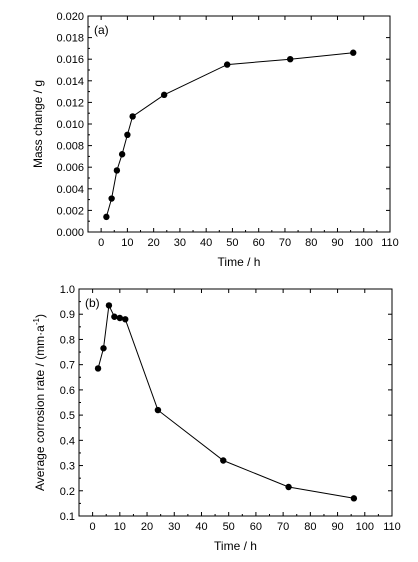 The height and width of the screenshot is (562, 418). I want to click on y-tick-label: 0.000, so click(70, 233).